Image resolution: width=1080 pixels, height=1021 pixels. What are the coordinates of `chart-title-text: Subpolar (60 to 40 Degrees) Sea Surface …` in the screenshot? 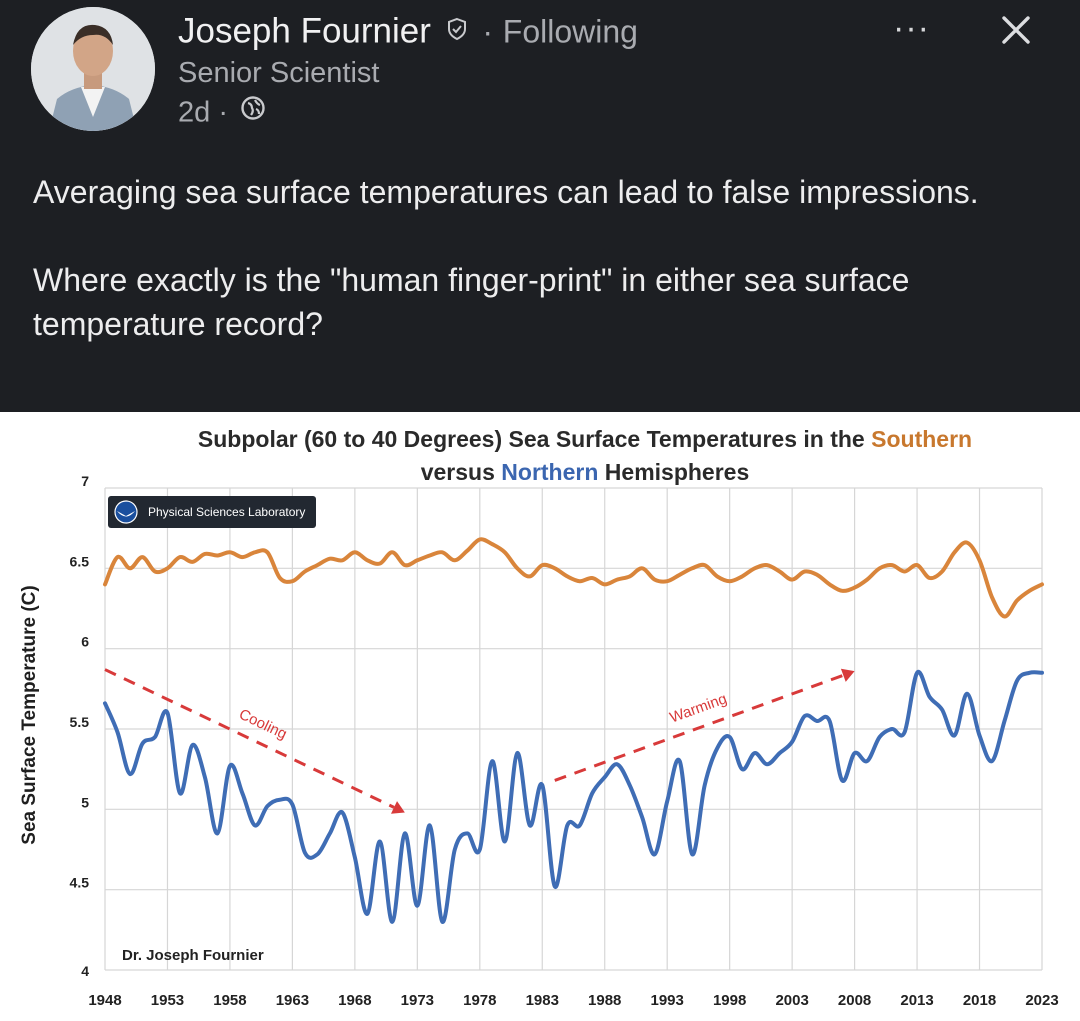 It's located at (534, 439).